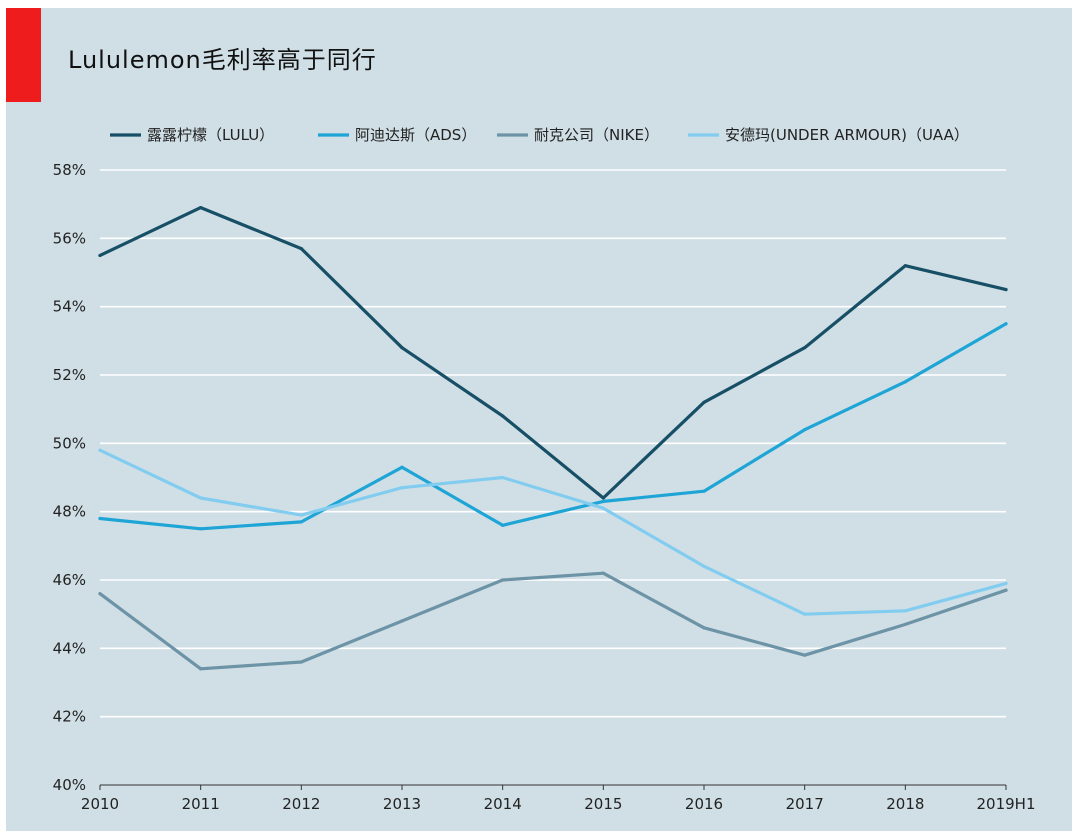 This screenshot has height=831, width=1080. Describe the element at coordinates (805, 804) in the screenshot. I see `x-tick-label: 2017` at that location.